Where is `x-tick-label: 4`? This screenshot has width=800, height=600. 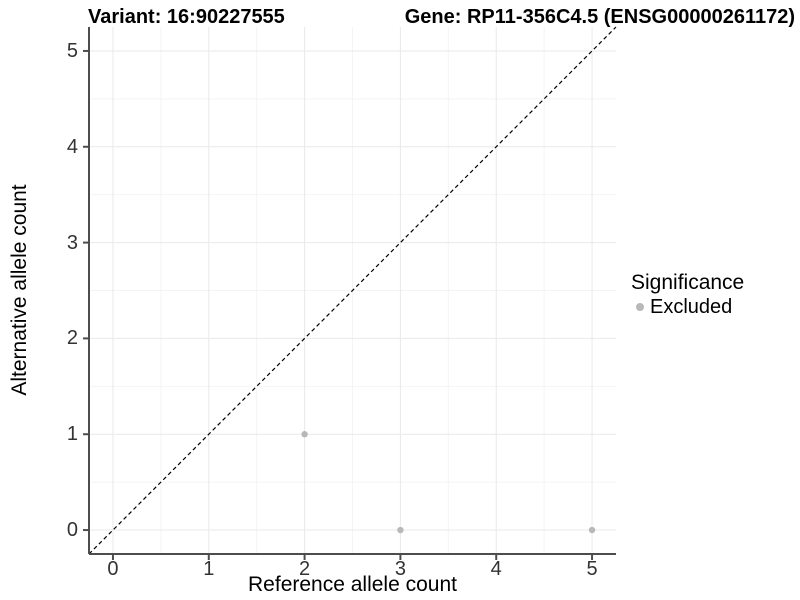
x-tick-label: 4 is located at coordinates (496, 569).